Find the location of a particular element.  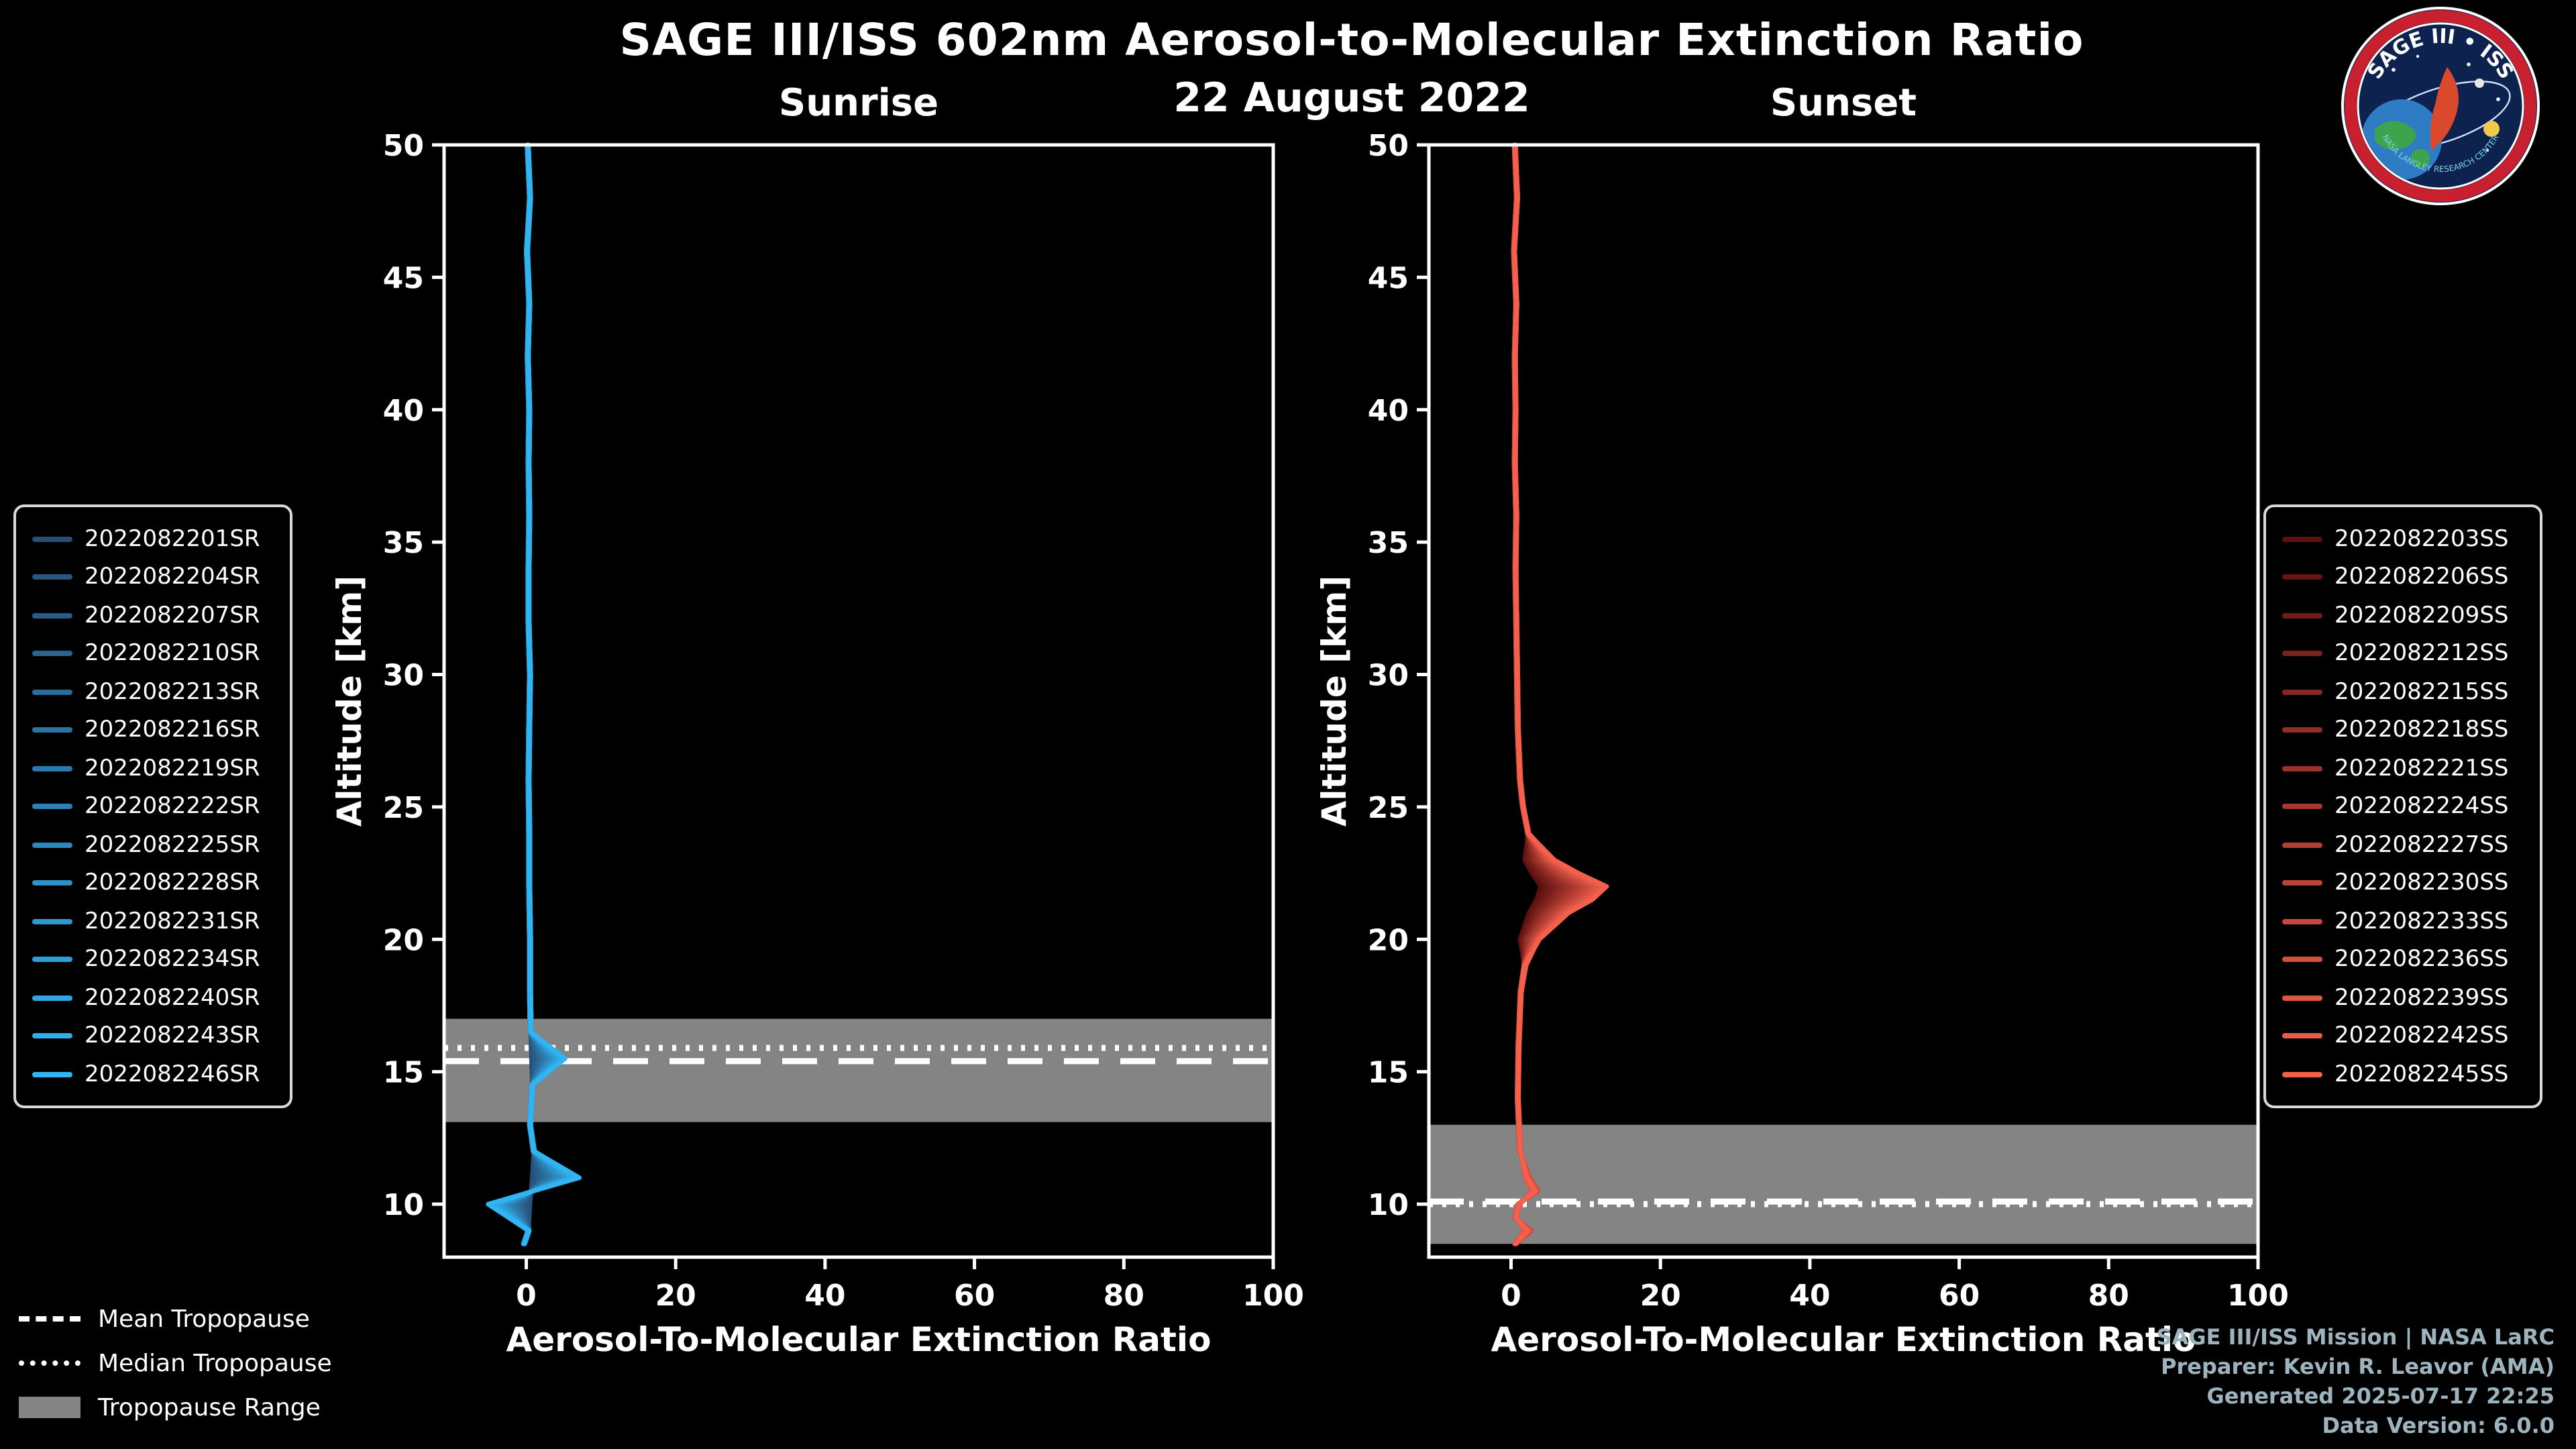

profile-line-2022082215SS is located at coordinates (1537, 694).